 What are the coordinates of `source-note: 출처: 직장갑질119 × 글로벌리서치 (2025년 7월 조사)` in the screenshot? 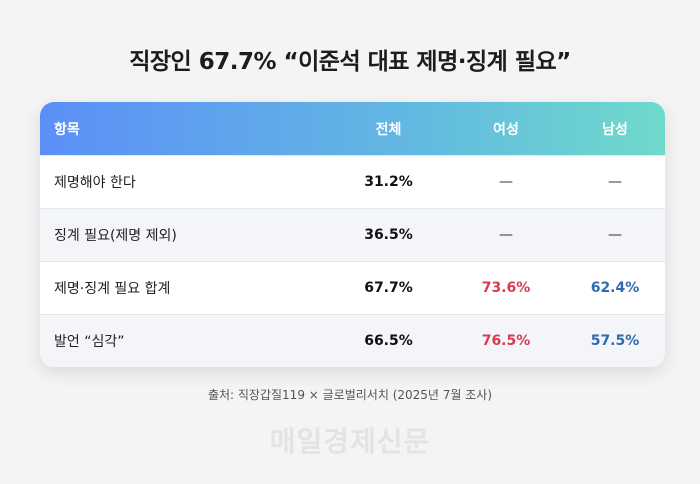 It's located at (350, 395).